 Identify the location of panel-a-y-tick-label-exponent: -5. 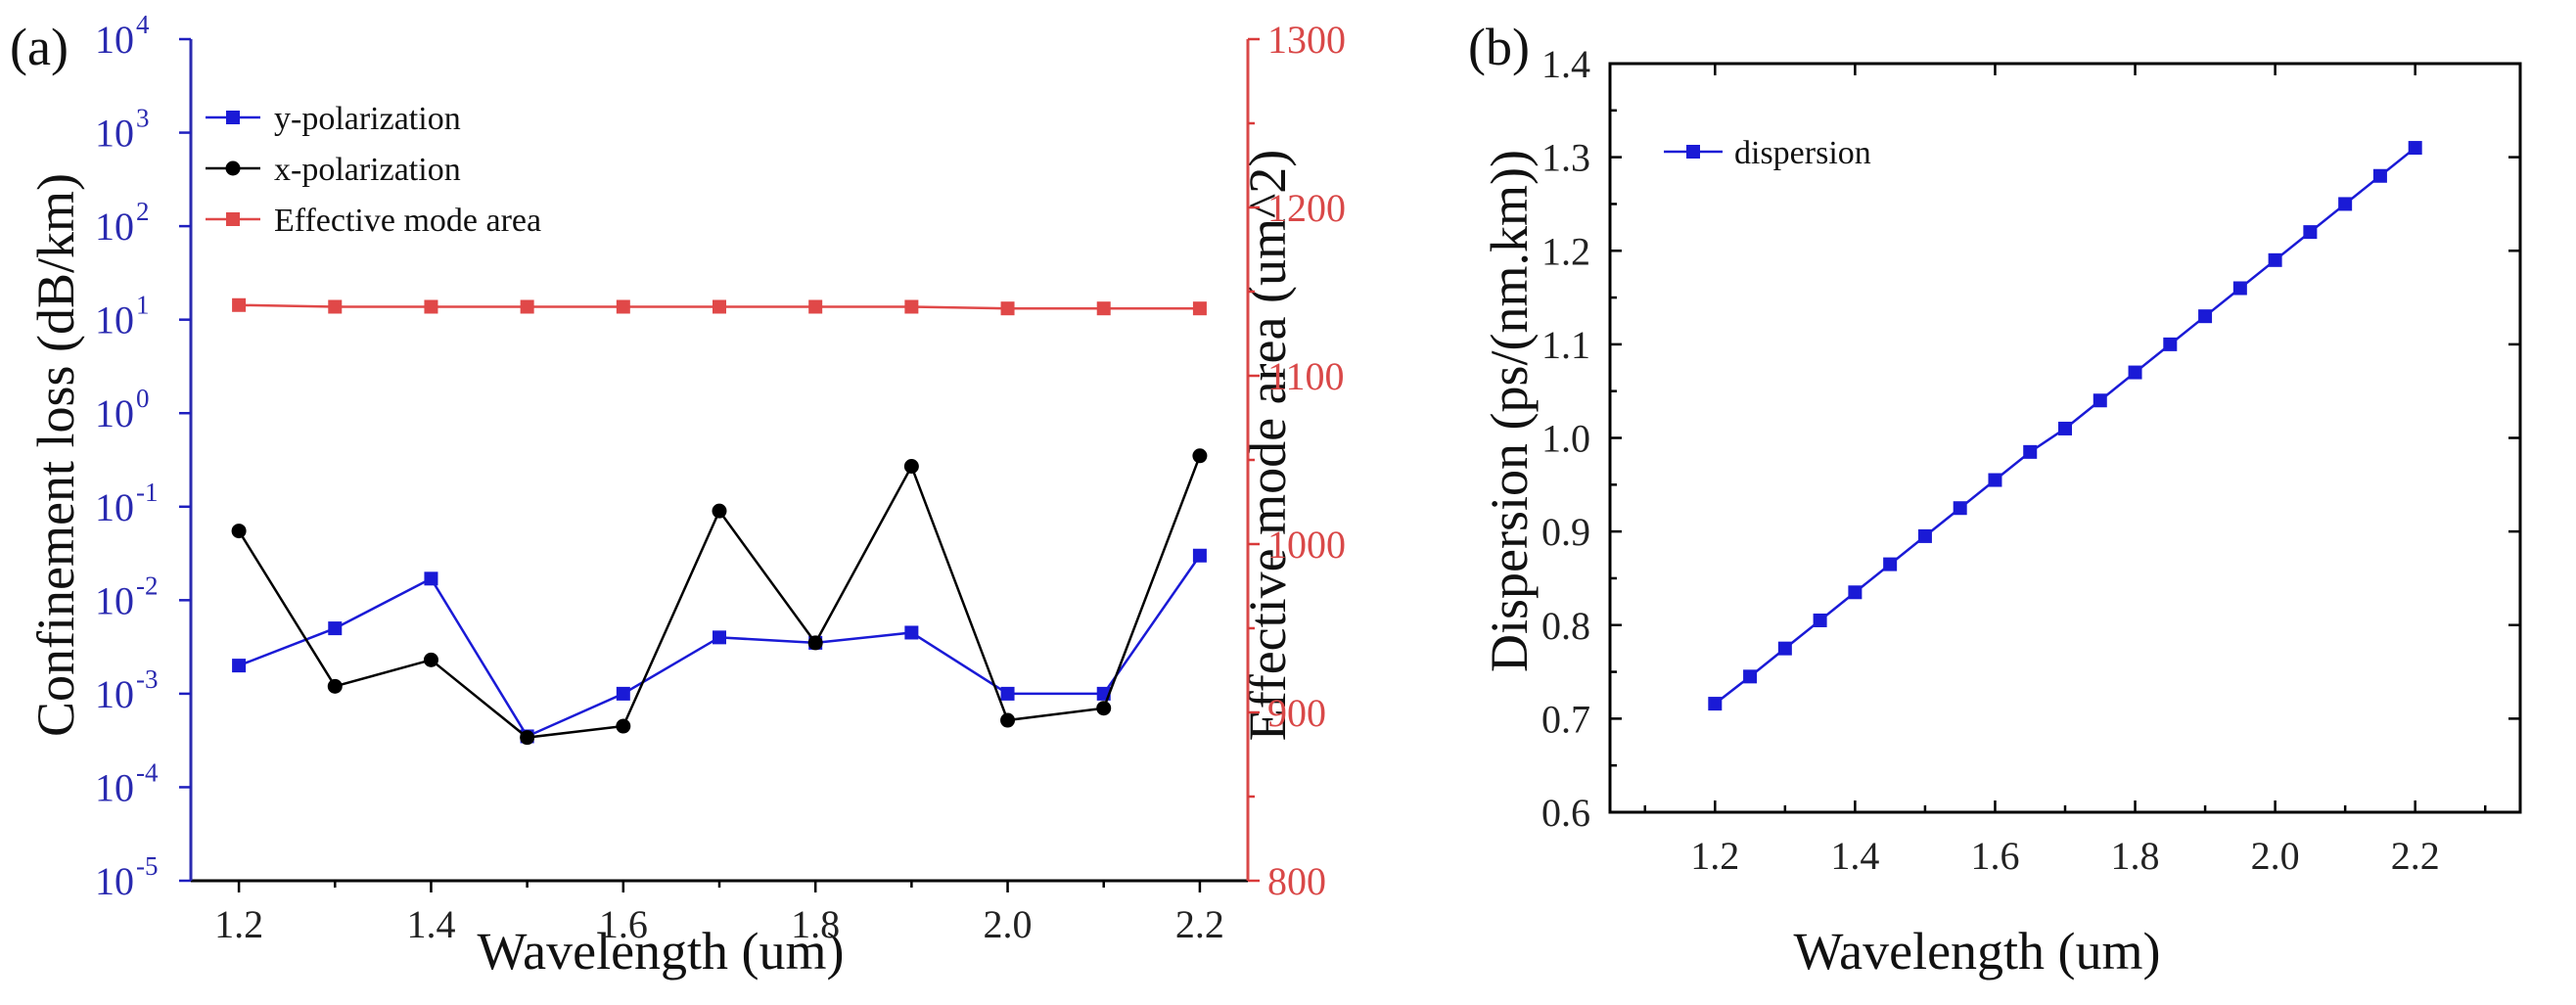
(147, 866).